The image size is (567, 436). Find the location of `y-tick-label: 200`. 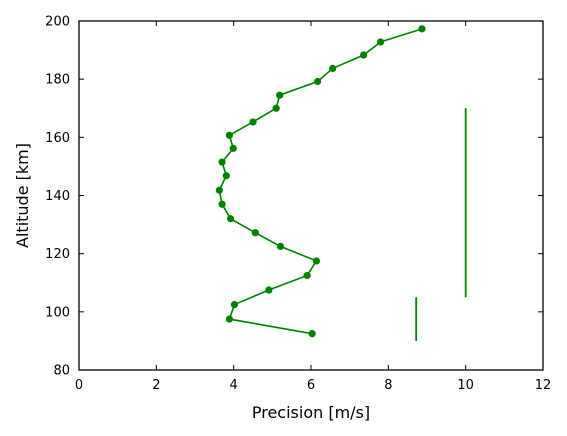

y-tick-label: 200 is located at coordinates (57, 22).